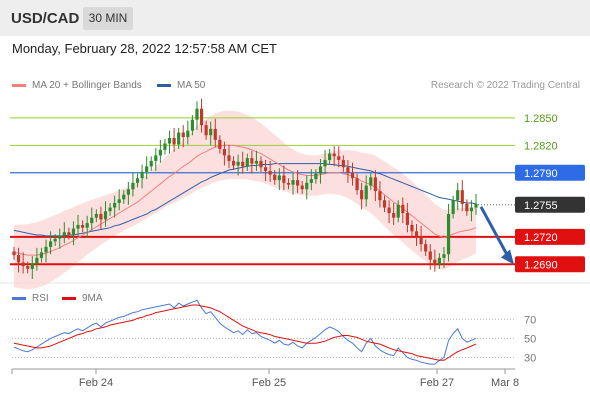 Image resolution: width=590 pixels, height=400 pixels. What do you see at coordinates (265, 378) in the screenshot?
I see `time-axis: Feb 24 Feb 25 Feb 27 Mar 8` at bounding box center [265, 378].